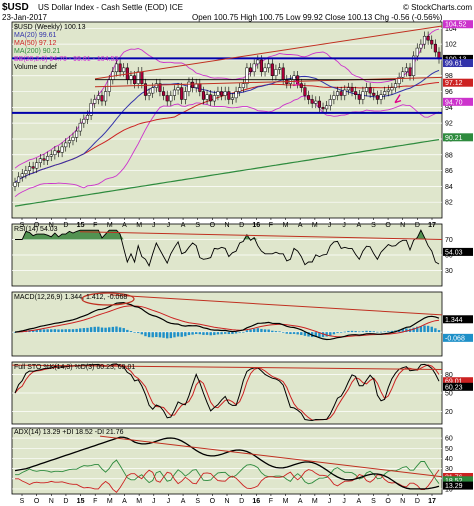 This screenshot has width=474, height=506. I want to click on adx-tick-label: 30, so click(449, 469).